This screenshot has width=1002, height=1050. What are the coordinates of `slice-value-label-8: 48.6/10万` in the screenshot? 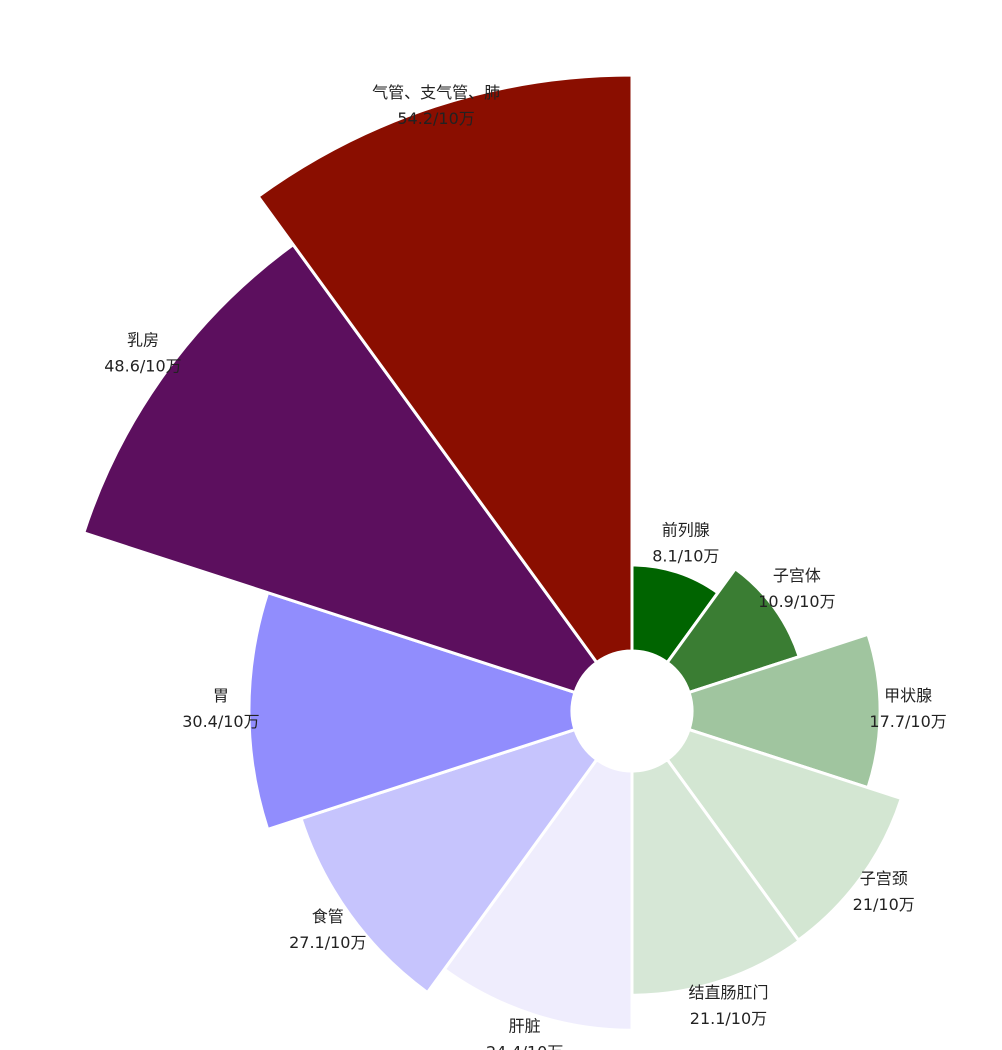 It's located at (142, 366).